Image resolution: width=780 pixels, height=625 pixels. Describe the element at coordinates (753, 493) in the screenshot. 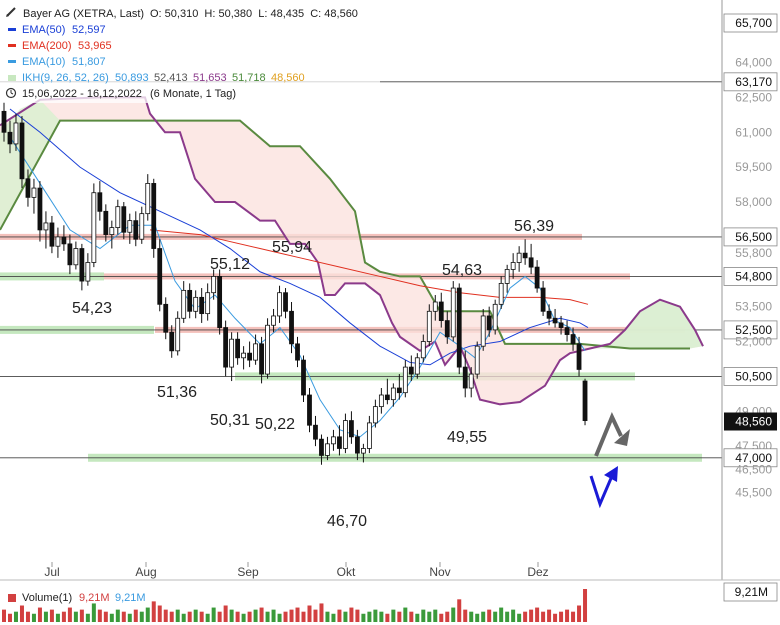

I see `price-tick-label: 45,500` at that location.